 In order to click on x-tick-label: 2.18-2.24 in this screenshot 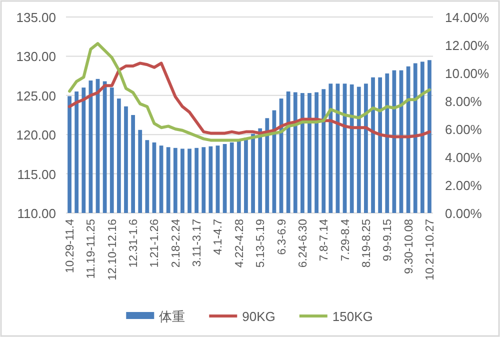, I will do `click(176, 243)`.